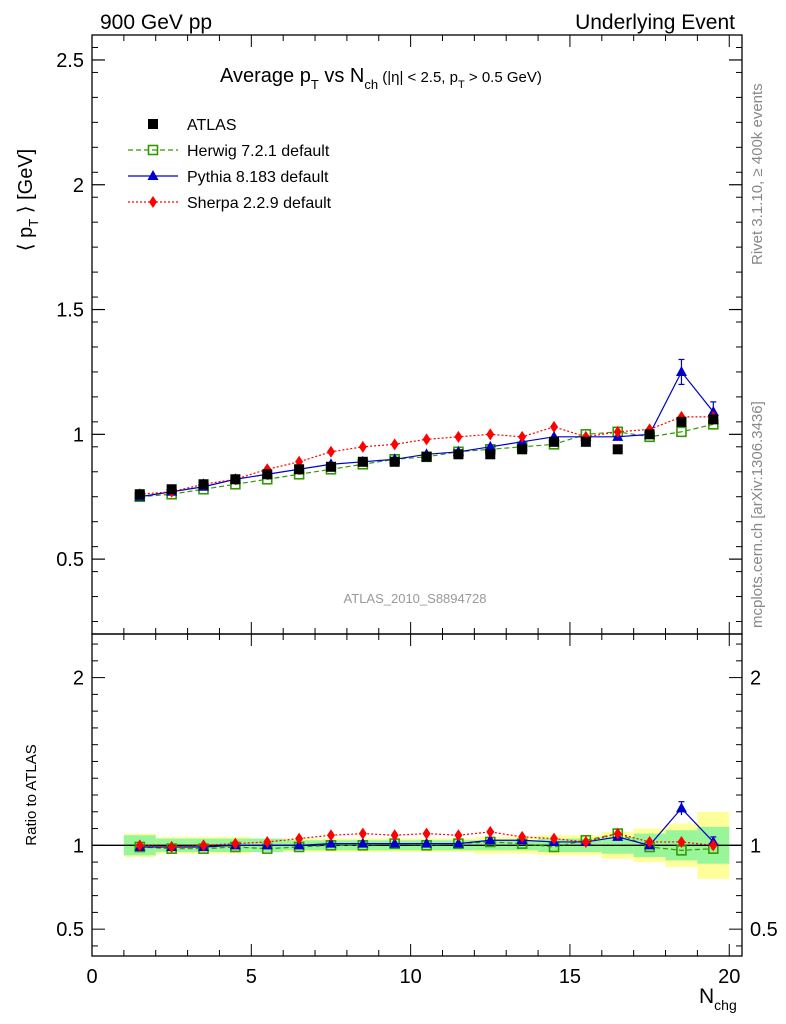 Image resolution: width=786 pixels, height=1024 pixels. I want to click on header-right: Underlying Event, so click(655, 22).